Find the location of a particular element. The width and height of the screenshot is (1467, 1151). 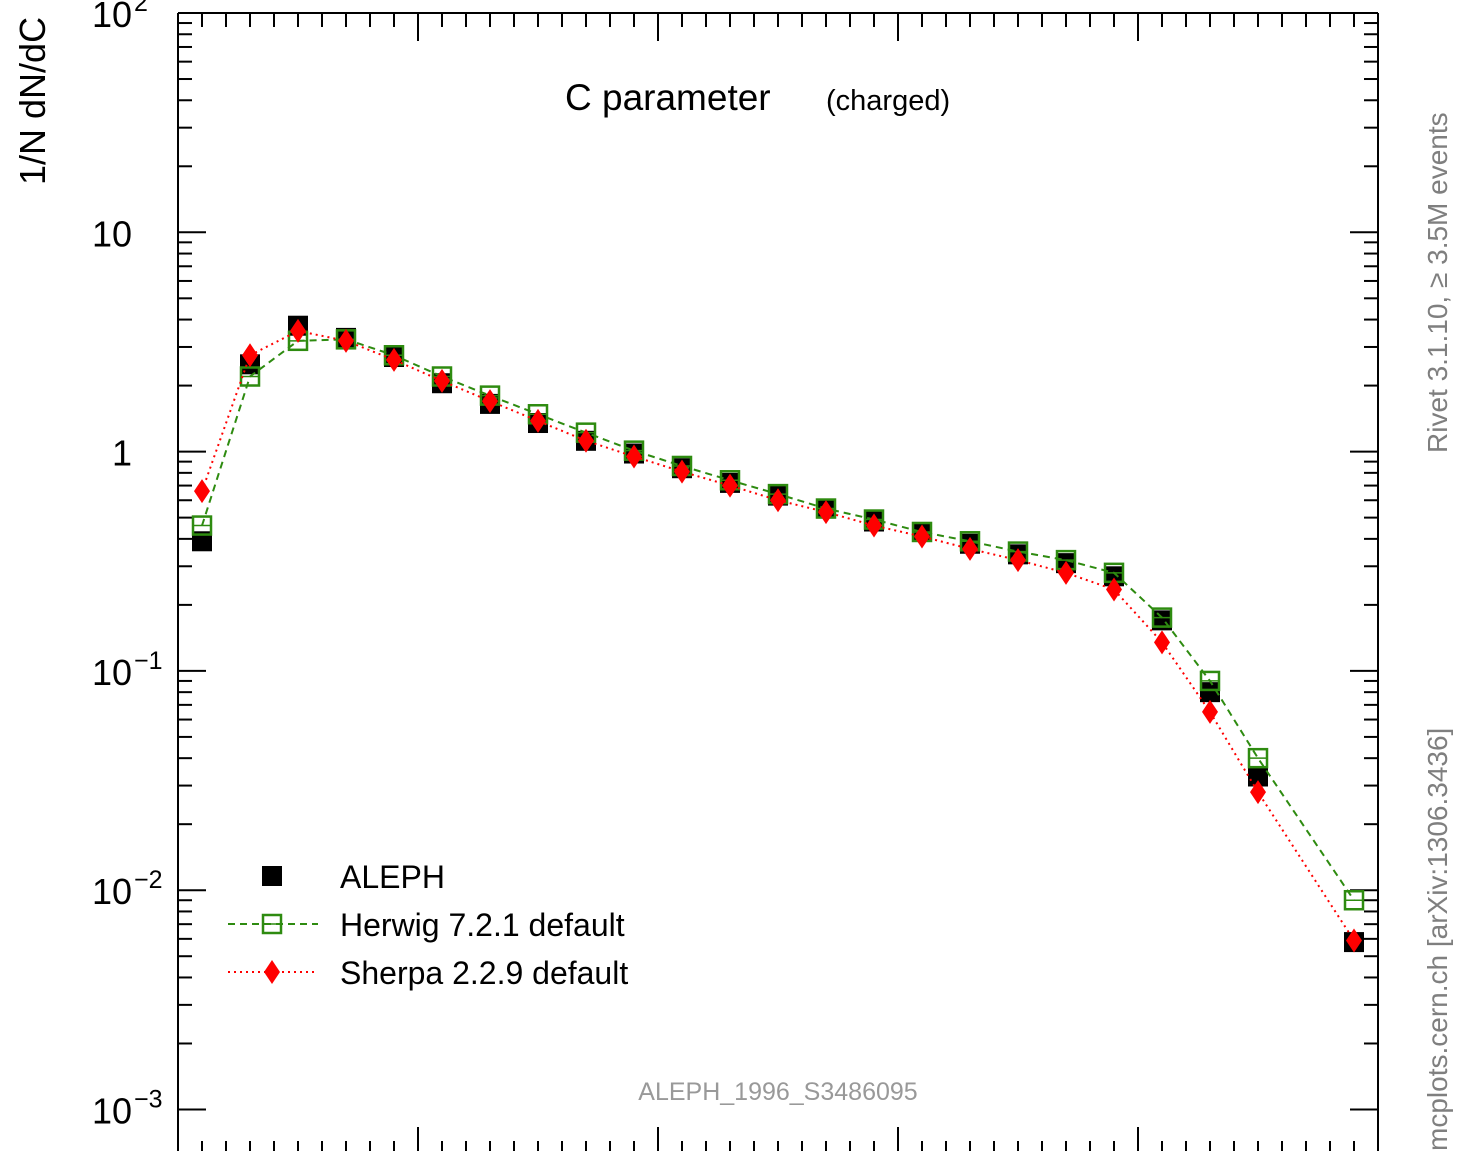

y-tick-label-exponent: −2 is located at coordinates (148, 880).